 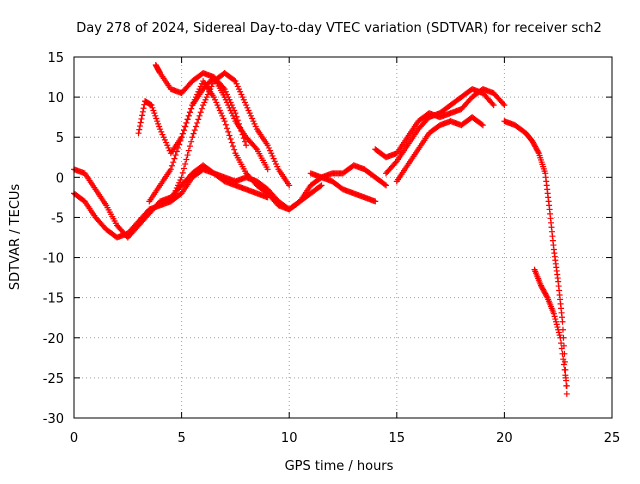 I want to click on series-track-f, so click(x=230, y=137).